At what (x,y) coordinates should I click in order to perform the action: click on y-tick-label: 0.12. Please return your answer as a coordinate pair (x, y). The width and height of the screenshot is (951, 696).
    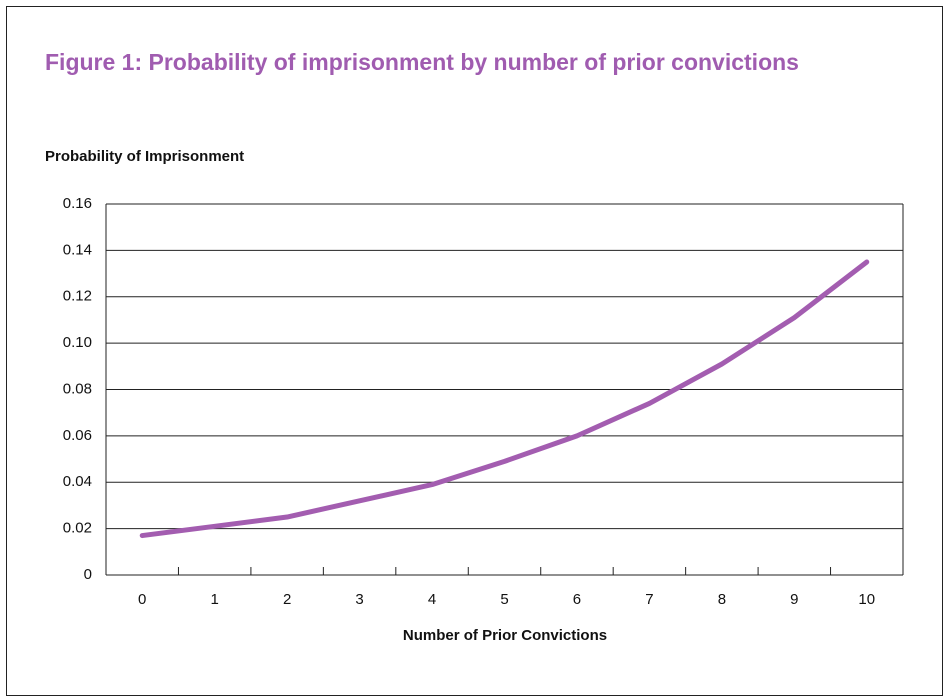
    Looking at the image, I should click on (77, 296).